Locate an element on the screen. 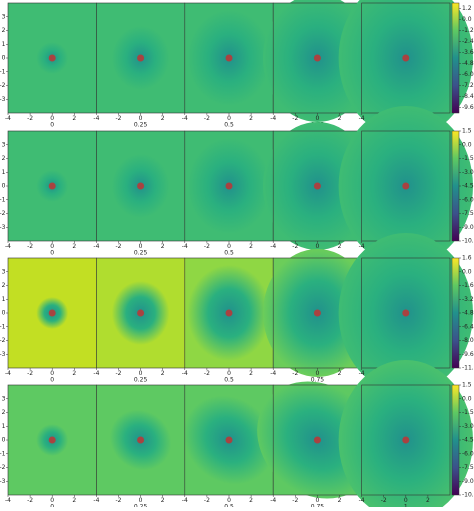 Image resolution: width=474 pixels, height=511 pixels. colorbar-tick-label: -2.4 is located at coordinates (468, 41).